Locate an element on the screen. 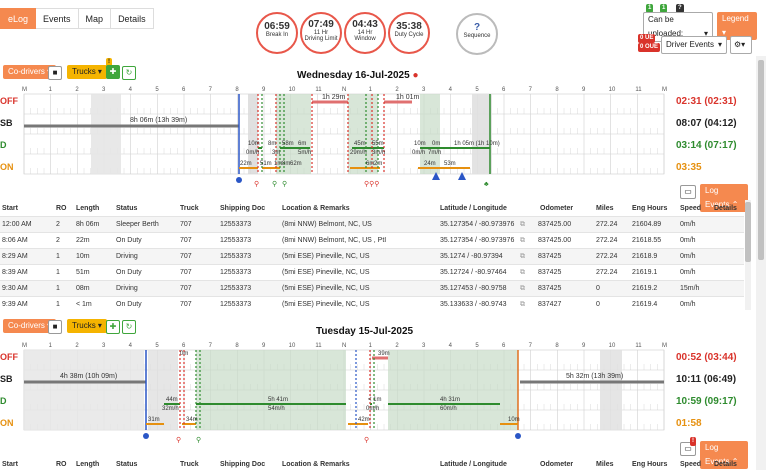  col-header: Location & Remarks is located at coordinates (316, 208).